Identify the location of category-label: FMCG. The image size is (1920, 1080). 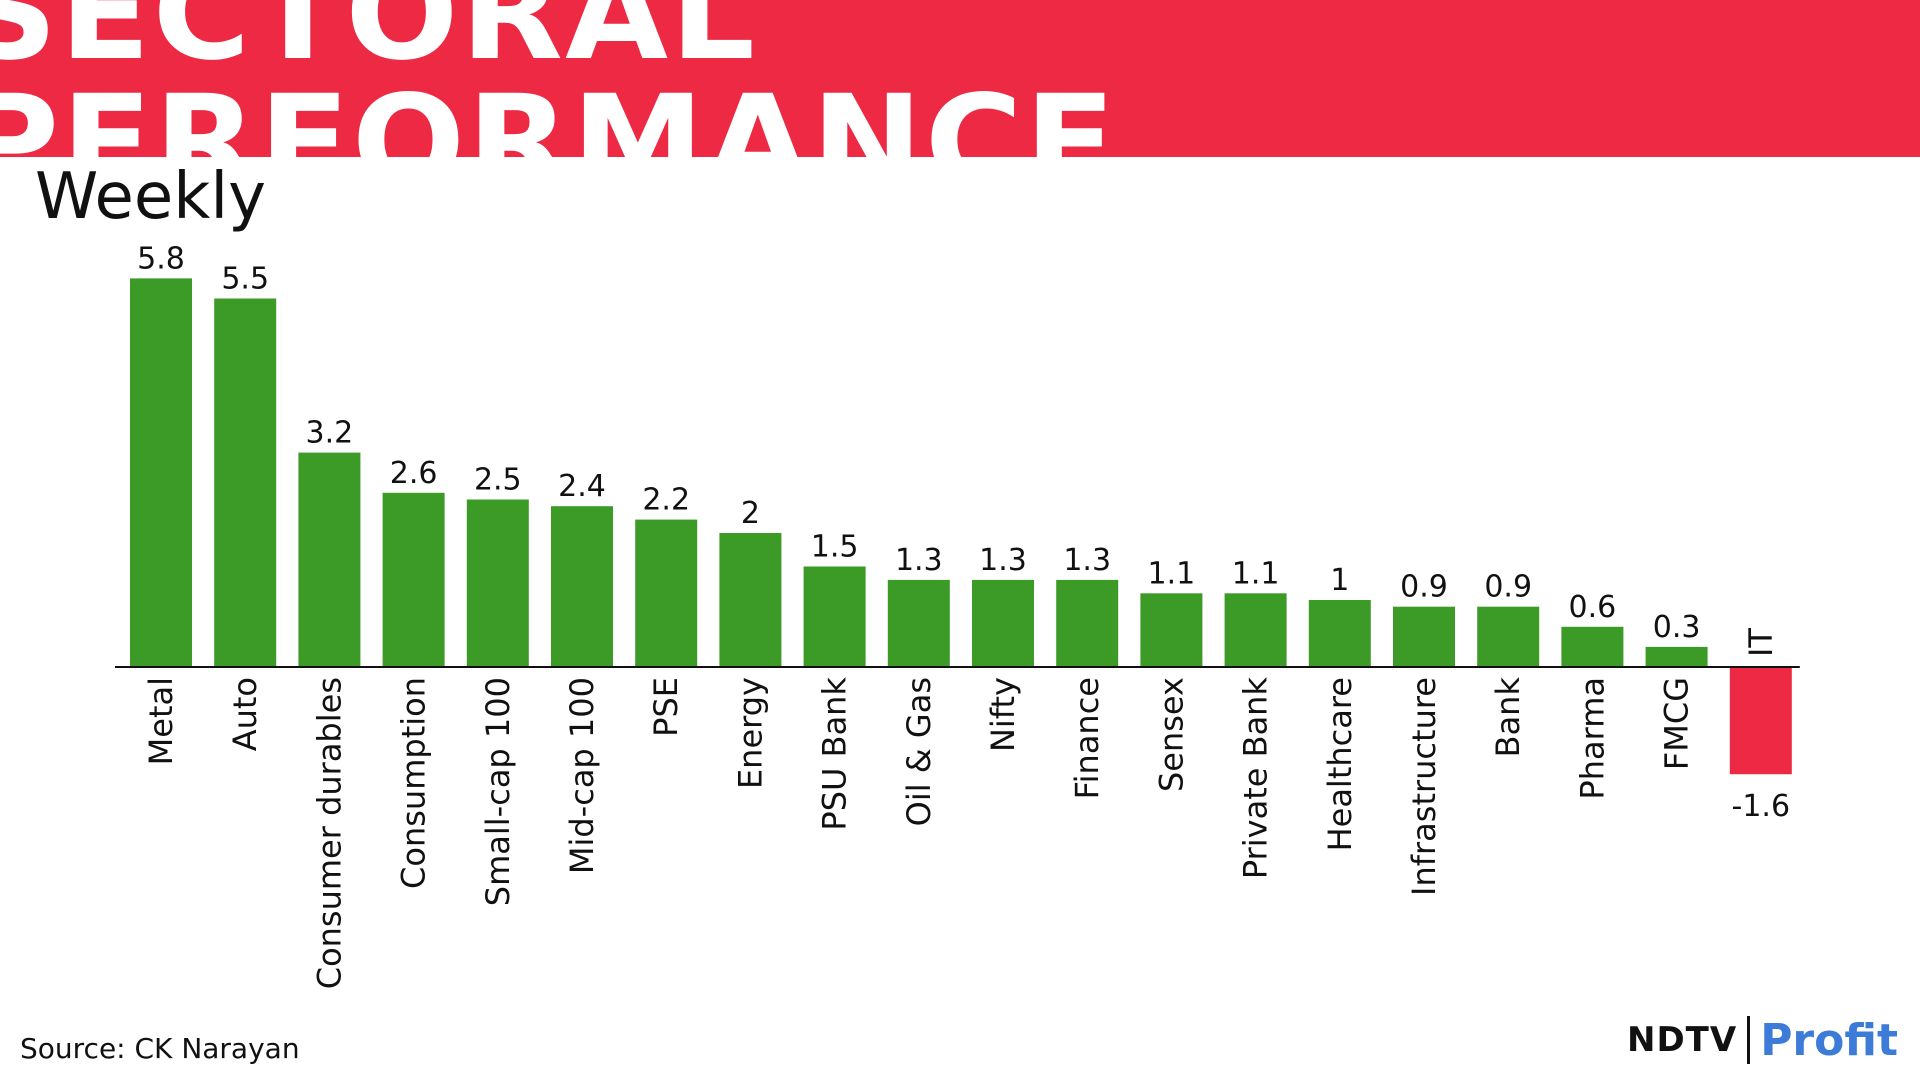
(1677, 723).